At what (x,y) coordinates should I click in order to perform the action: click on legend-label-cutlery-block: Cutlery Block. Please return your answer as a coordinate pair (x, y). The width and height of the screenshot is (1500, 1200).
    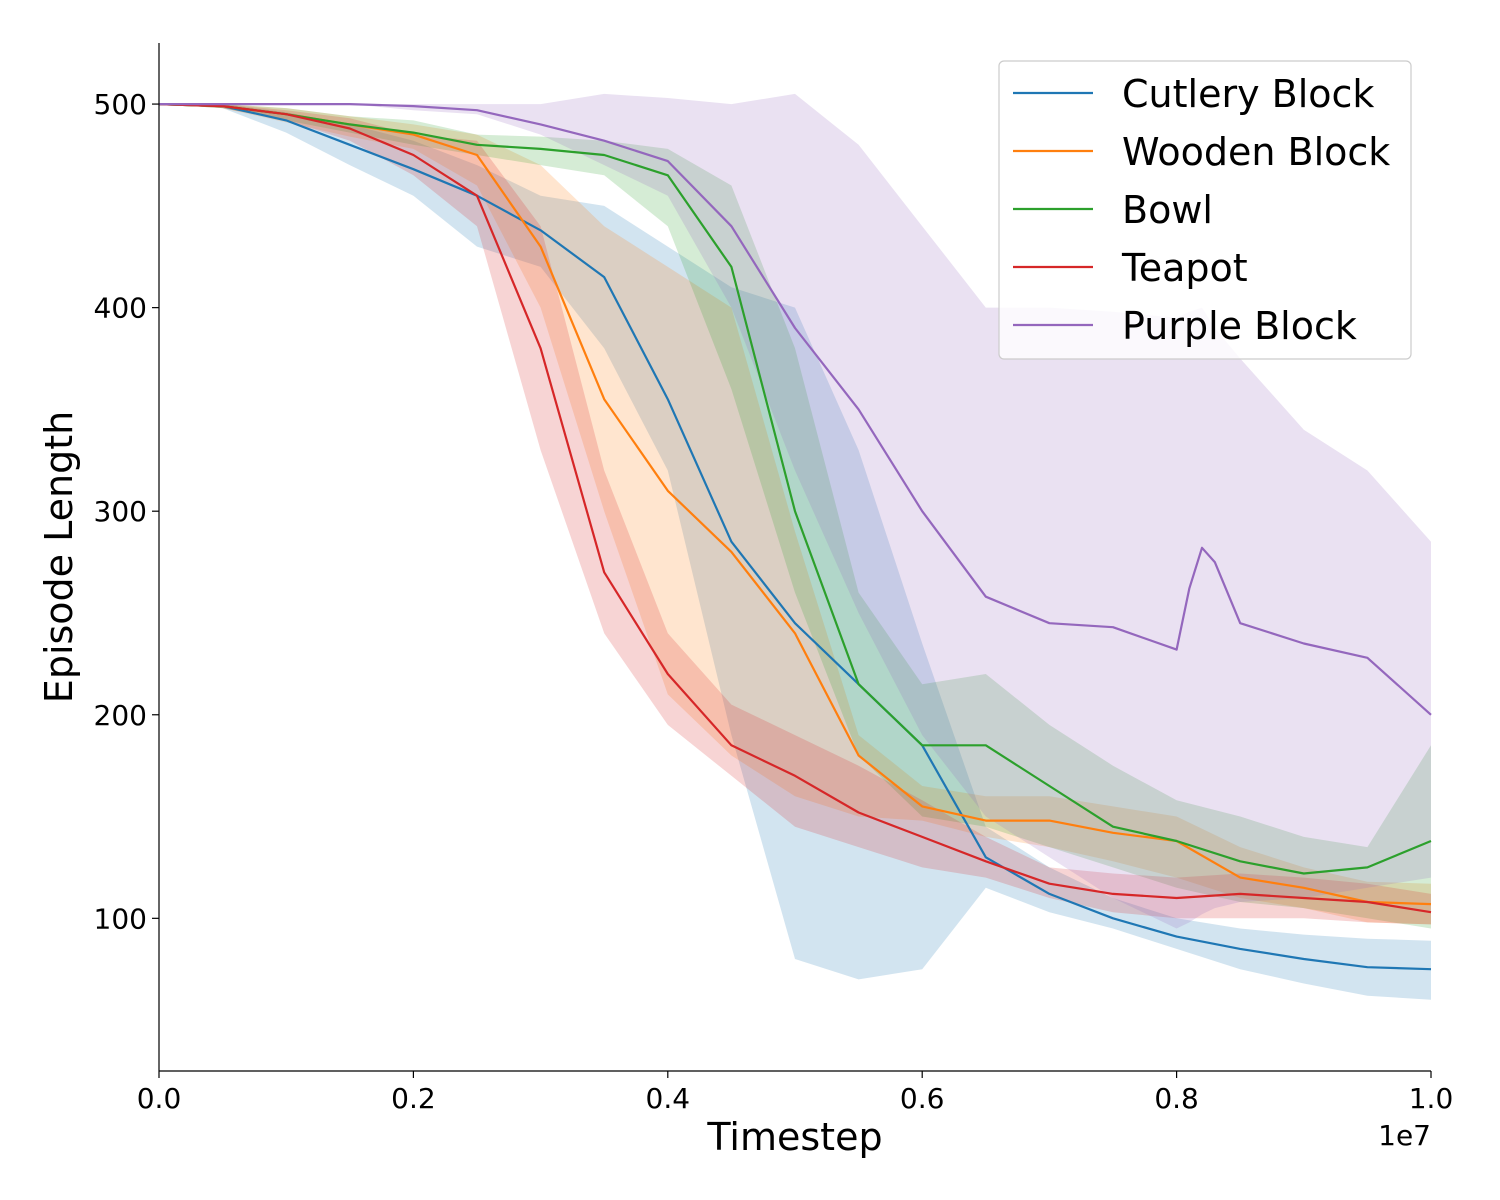
    Looking at the image, I should click on (1248, 94).